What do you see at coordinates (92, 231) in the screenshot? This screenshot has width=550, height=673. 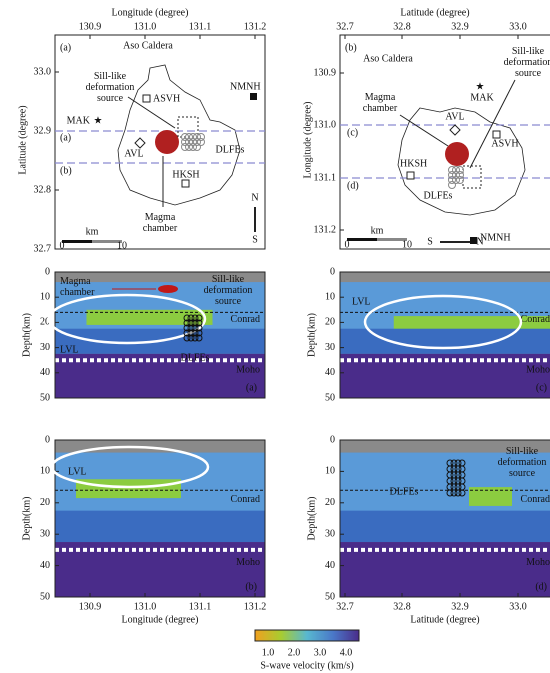 I see `label: km` at bounding box center [92, 231].